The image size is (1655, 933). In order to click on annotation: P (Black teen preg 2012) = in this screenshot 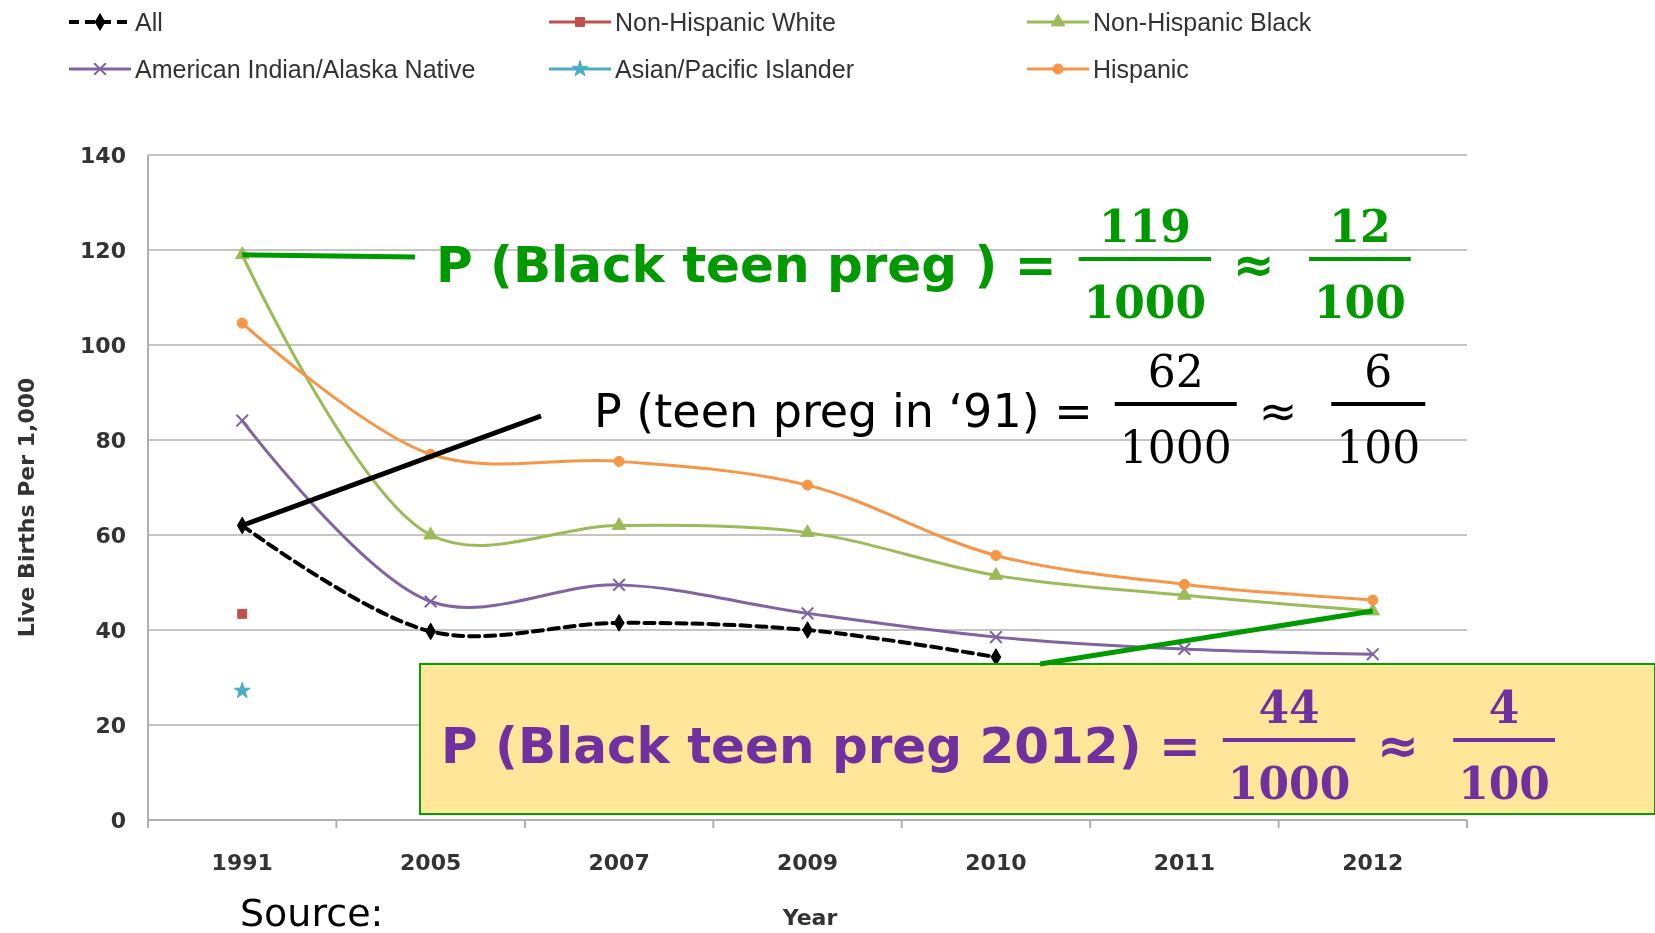, I will do `click(821, 746)`.